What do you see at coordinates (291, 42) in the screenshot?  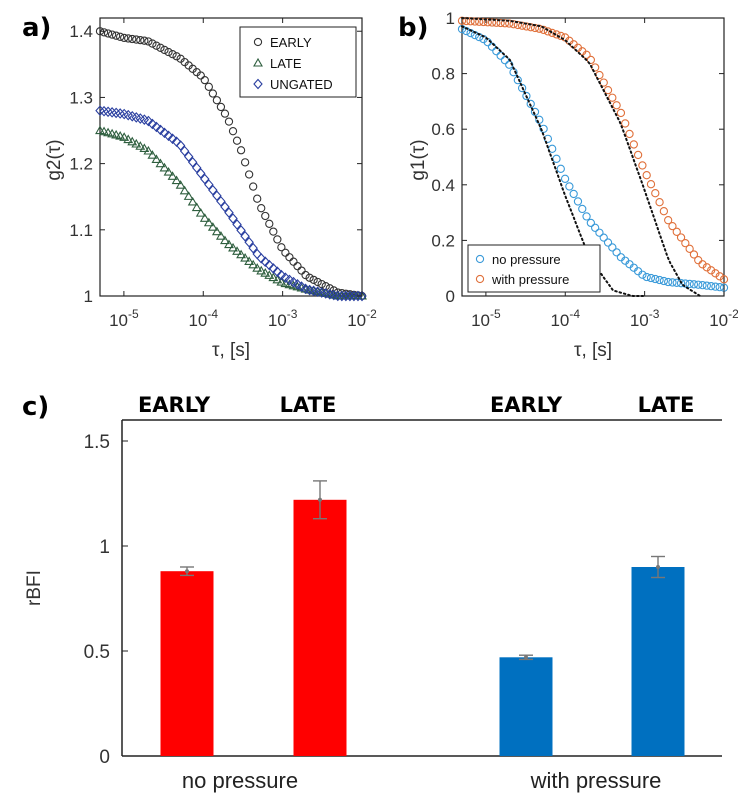 I see `a-legend-label-early: EARLY` at bounding box center [291, 42].